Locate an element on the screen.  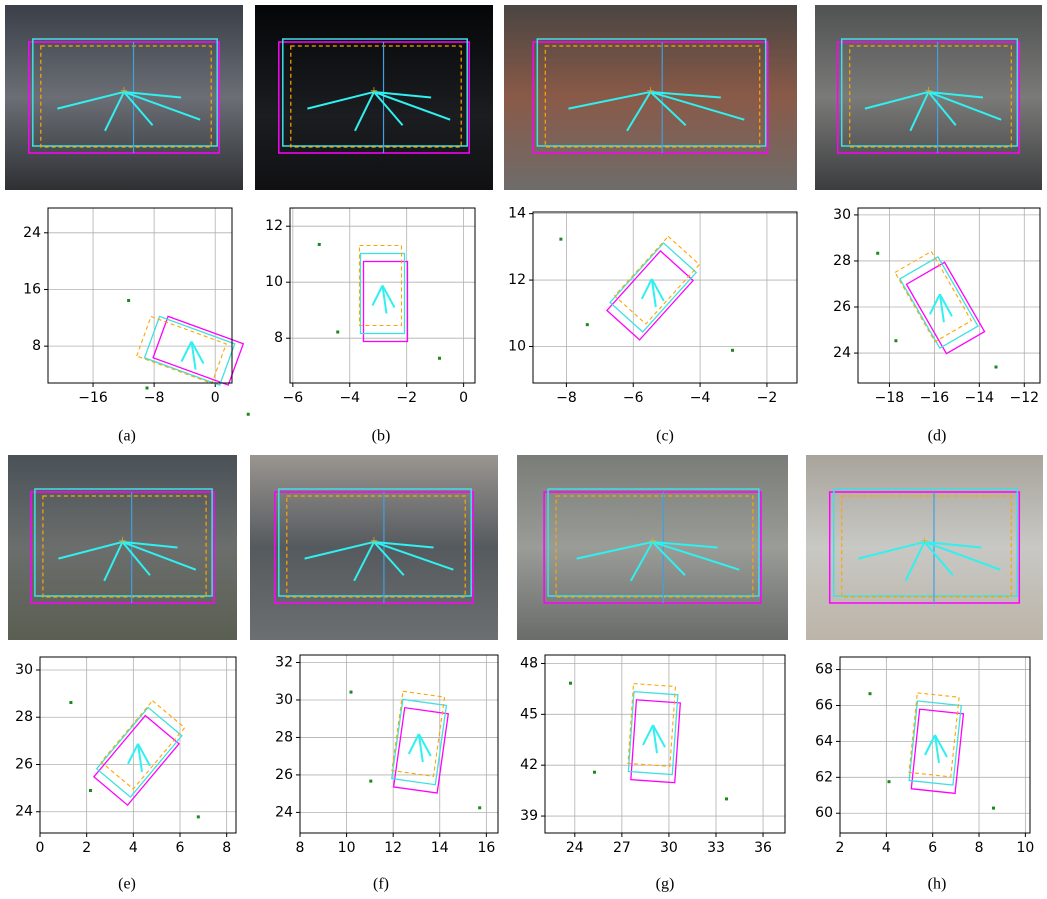
x-tick-label: 8 is located at coordinates (300, 848).